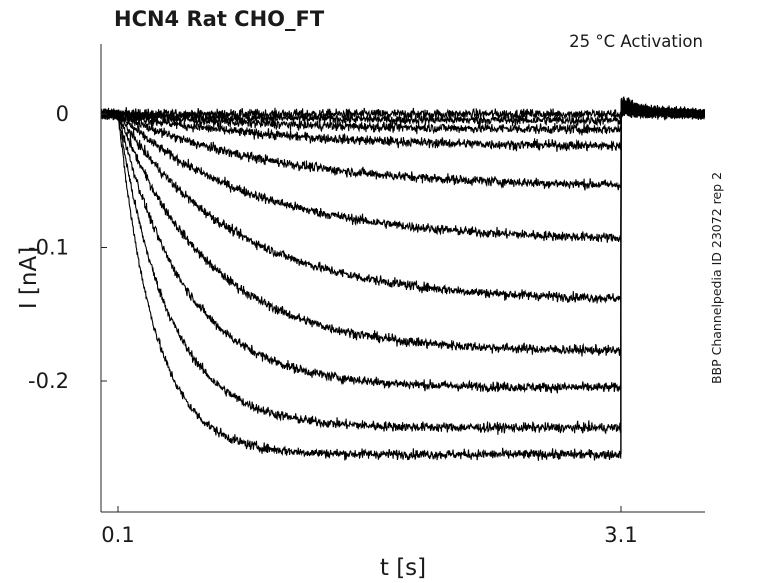  What do you see at coordinates (62, 114) in the screenshot?
I see `y-tick-label: 0` at bounding box center [62, 114].